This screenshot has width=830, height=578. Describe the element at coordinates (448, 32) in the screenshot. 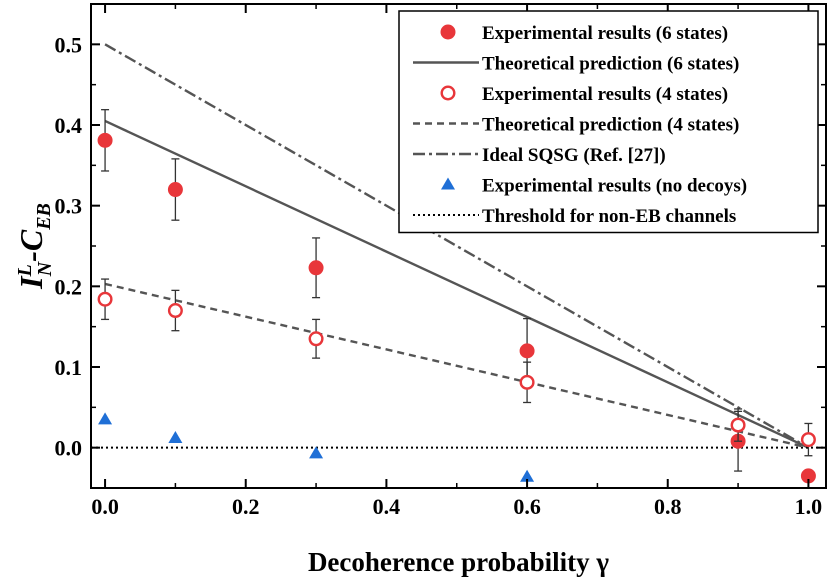

I see `legend-marker-filled-circle` at that location.